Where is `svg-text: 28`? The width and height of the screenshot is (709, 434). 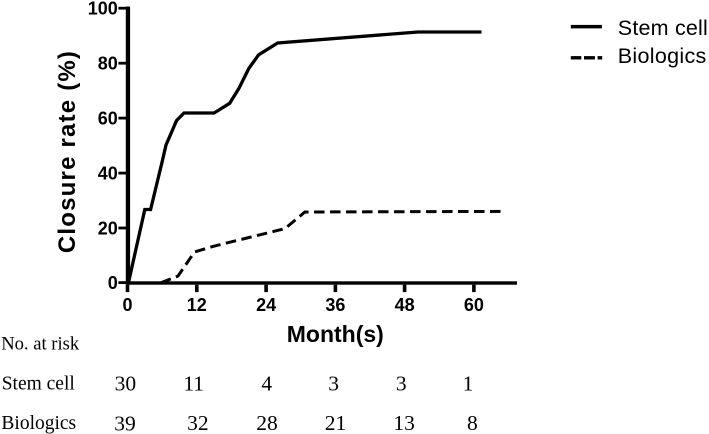
svg-text: 28 is located at coordinates (267, 422).